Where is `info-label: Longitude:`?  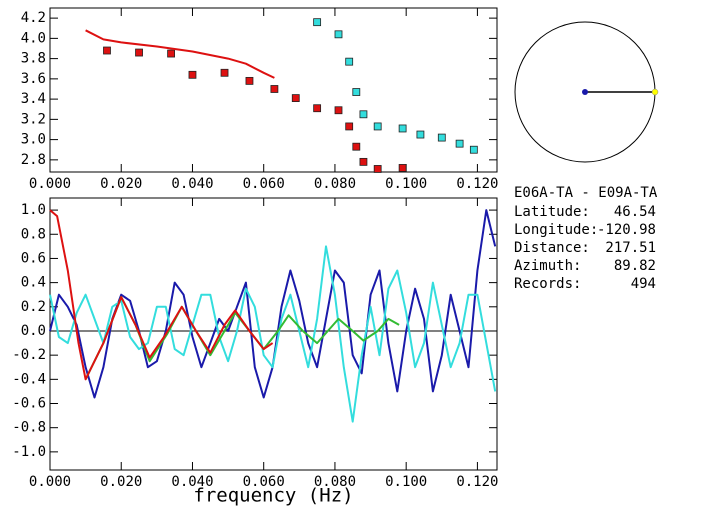 info-label: Longitude: is located at coordinates (556, 230).